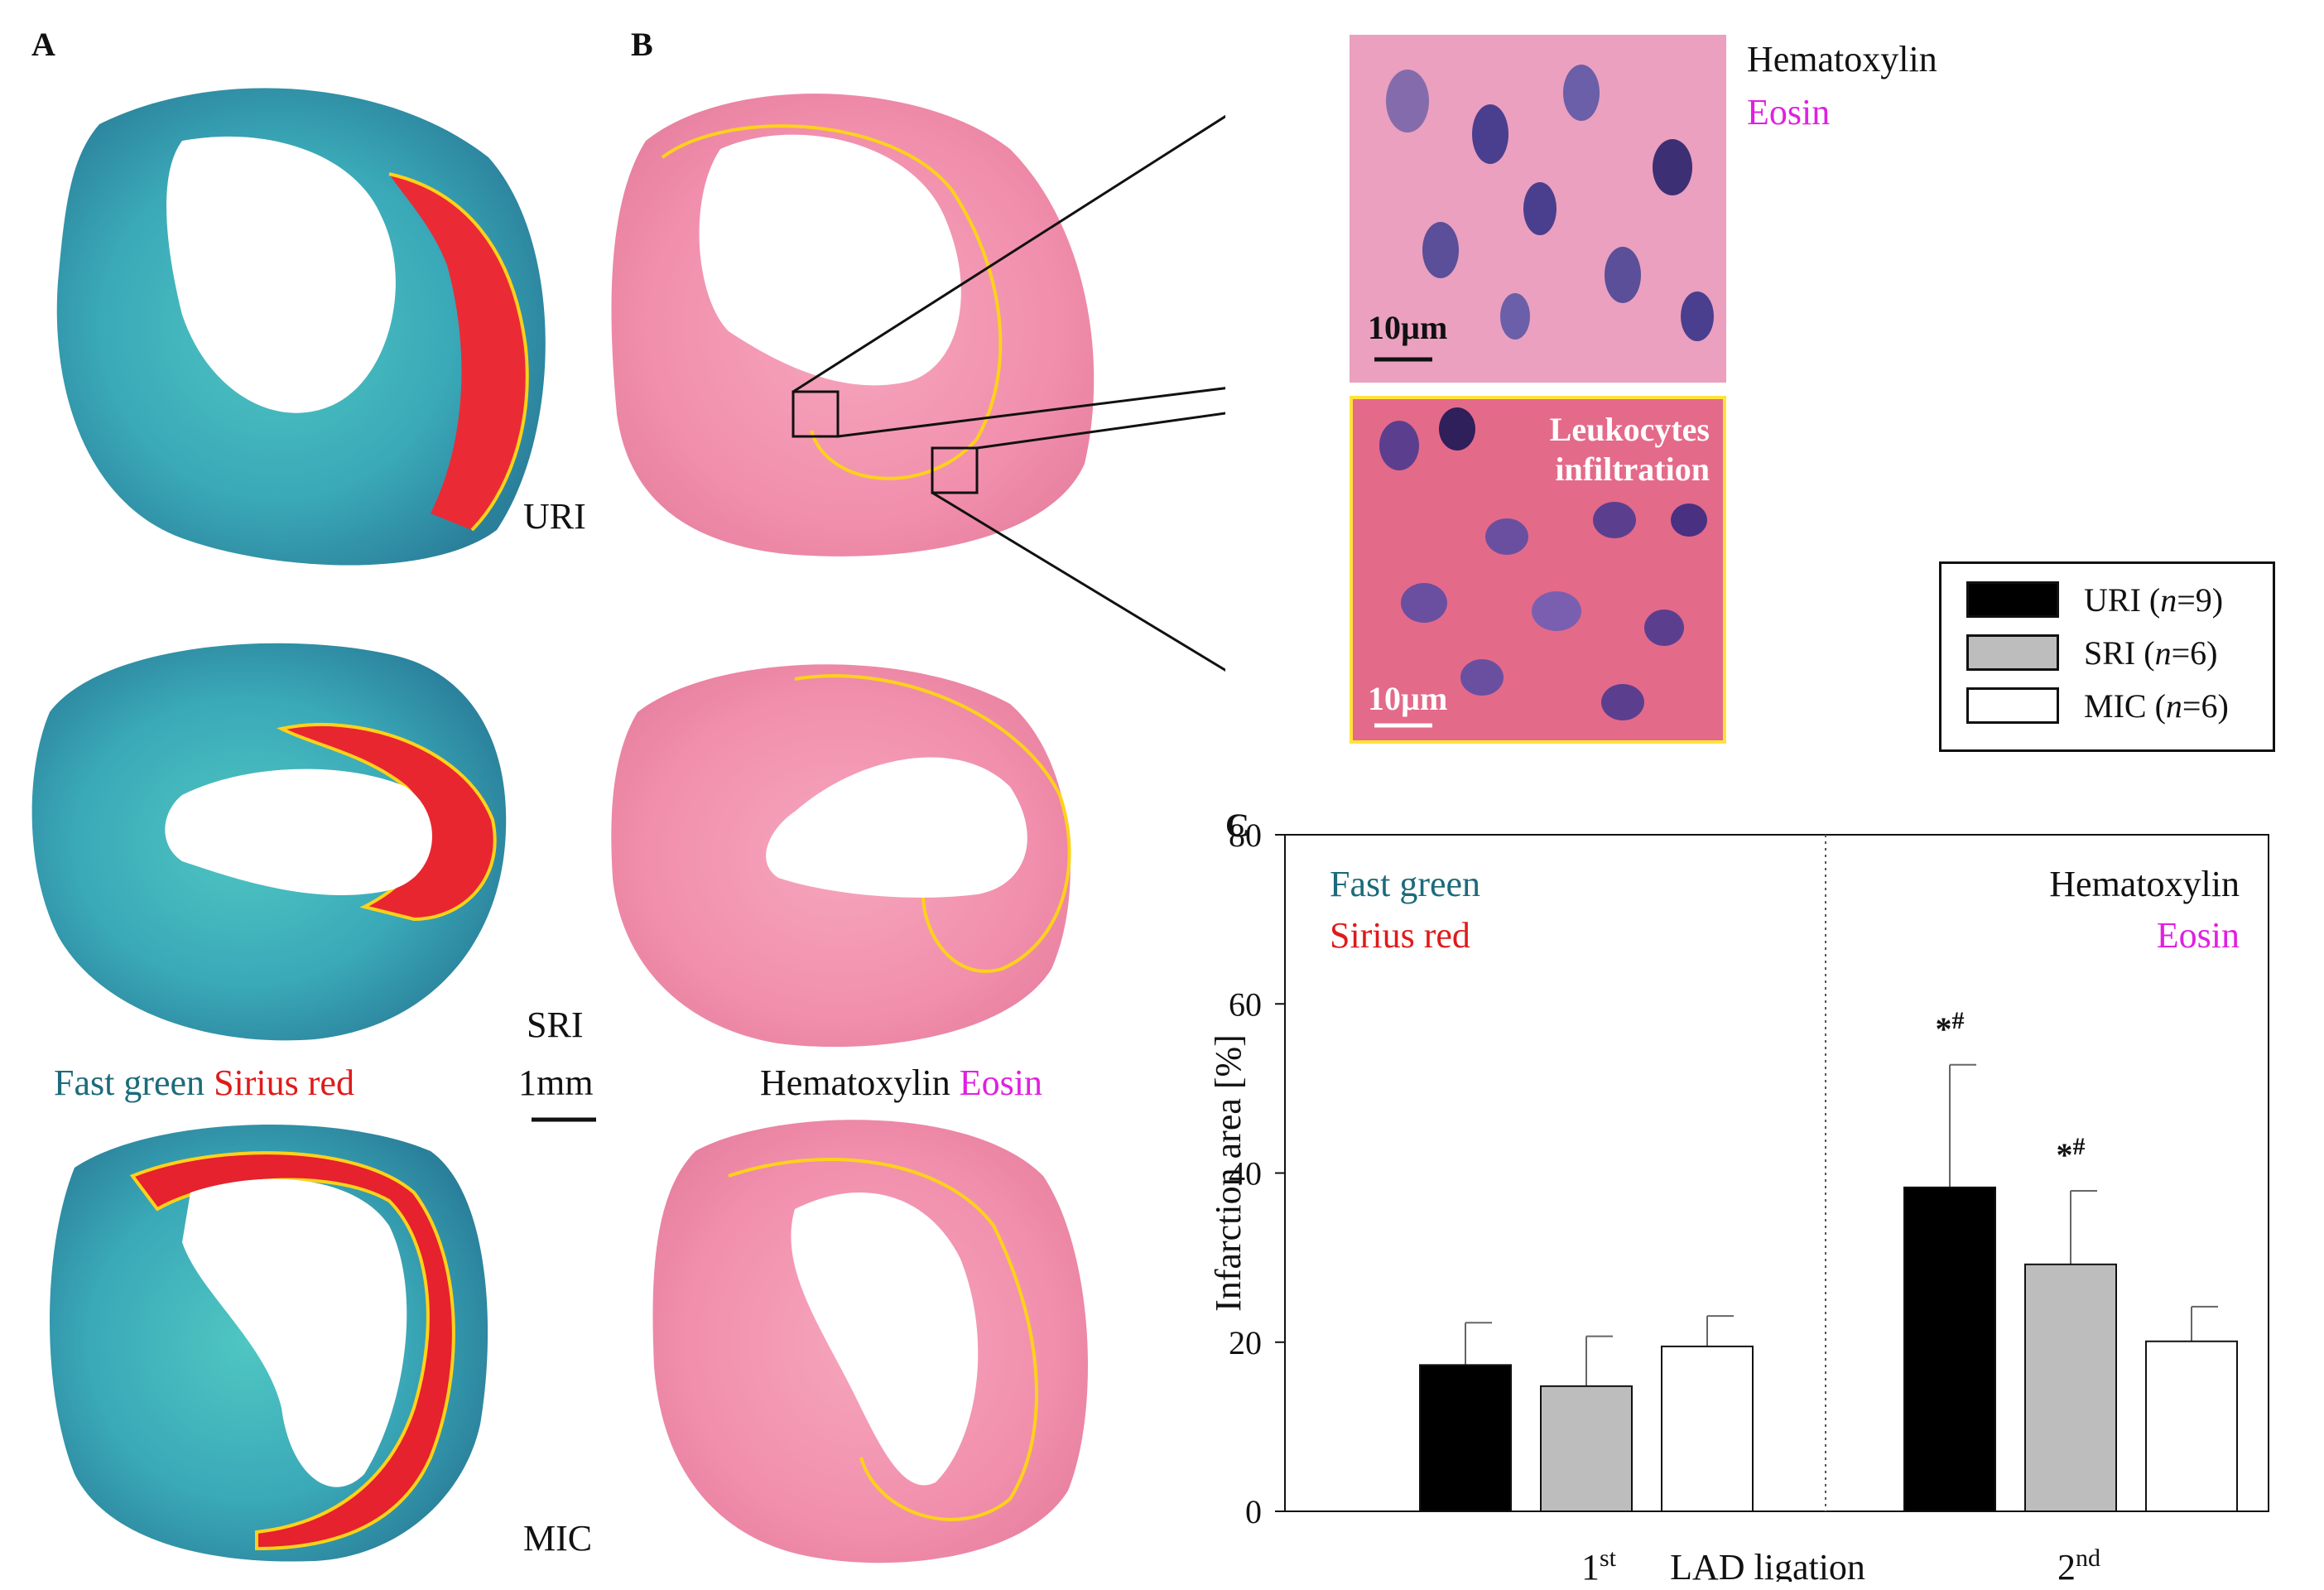 This screenshot has height=1590, width=2324. Describe the element at coordinates (1253, 1511) in the screenshot. I see `y-tick-label-0: 0` at that location.